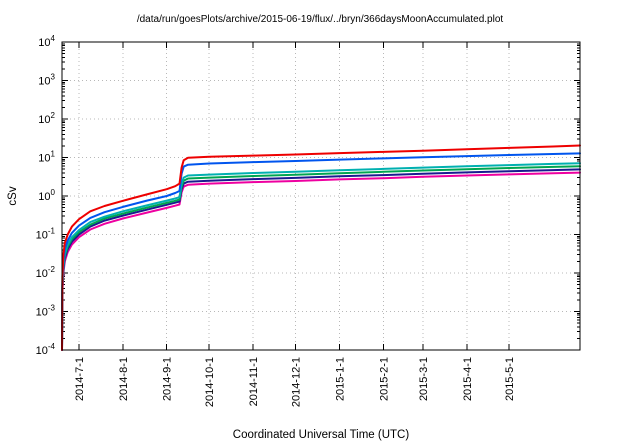 This screenshot has width=640, height=448. What do you see at coordinates (46, 118) in the screenshot?
I see `y-tick-label: 10²` at bounding box center [46, 118].